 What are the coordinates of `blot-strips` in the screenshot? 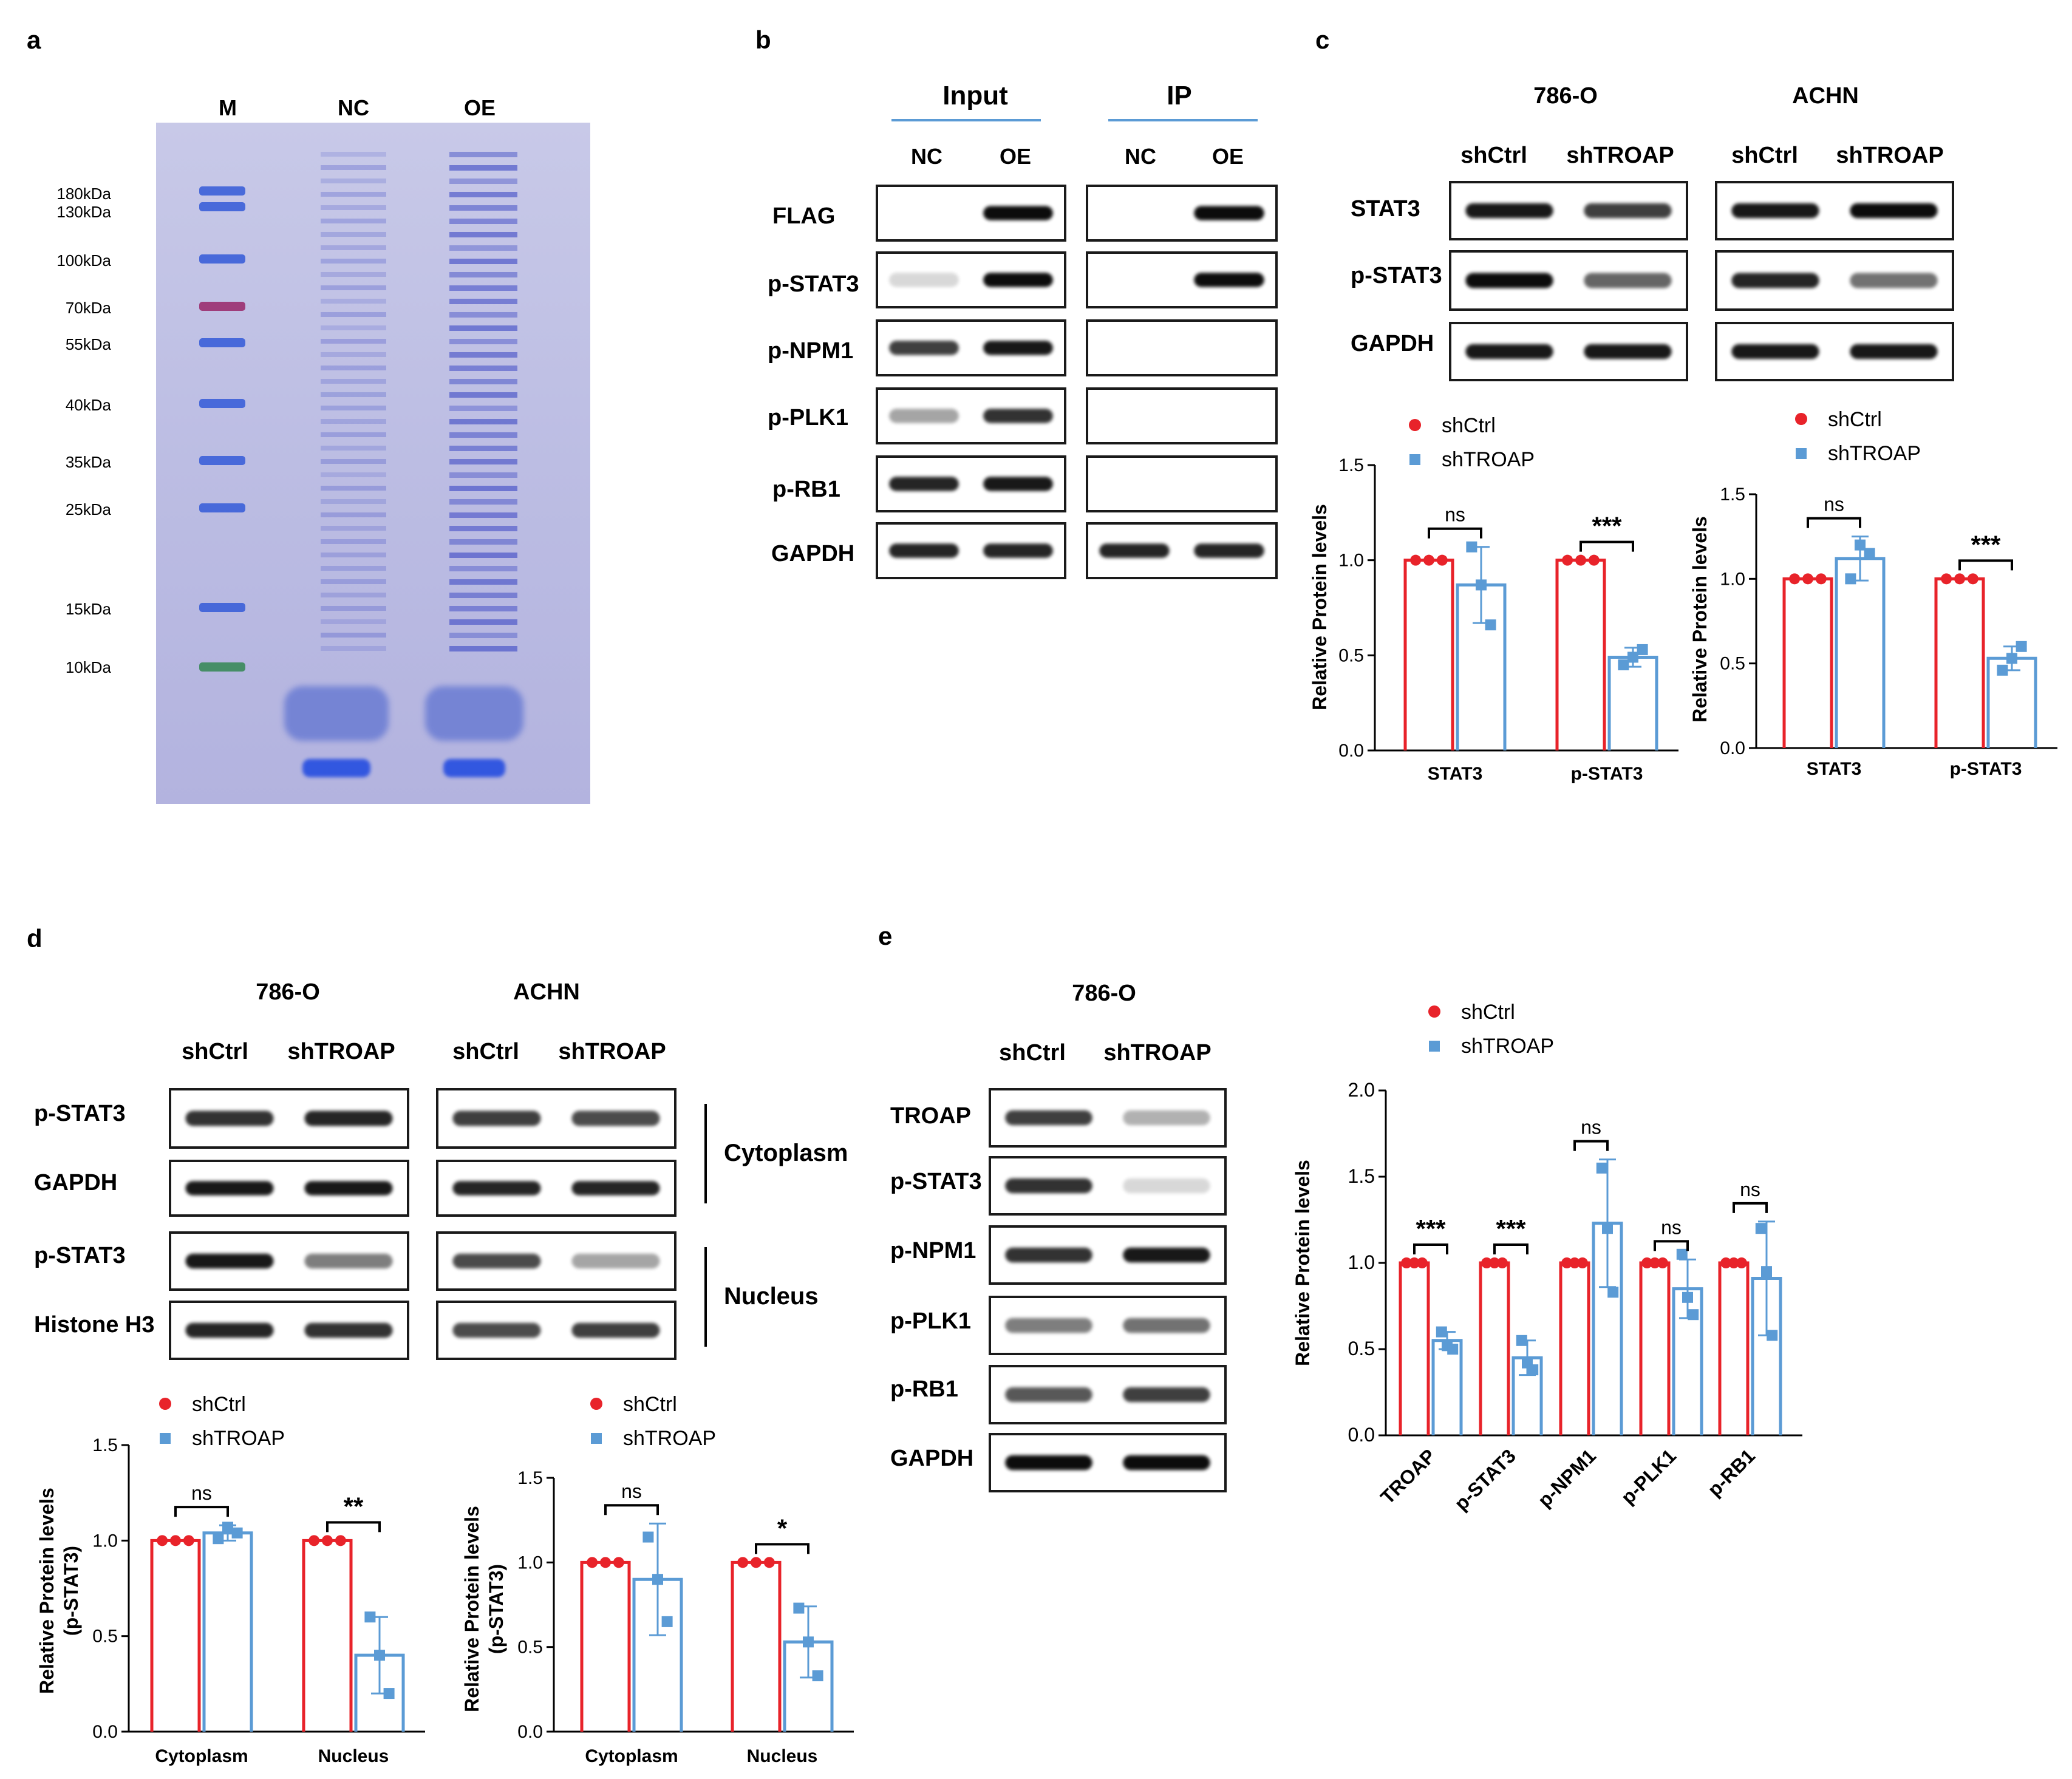 It's located at (1077, 382).